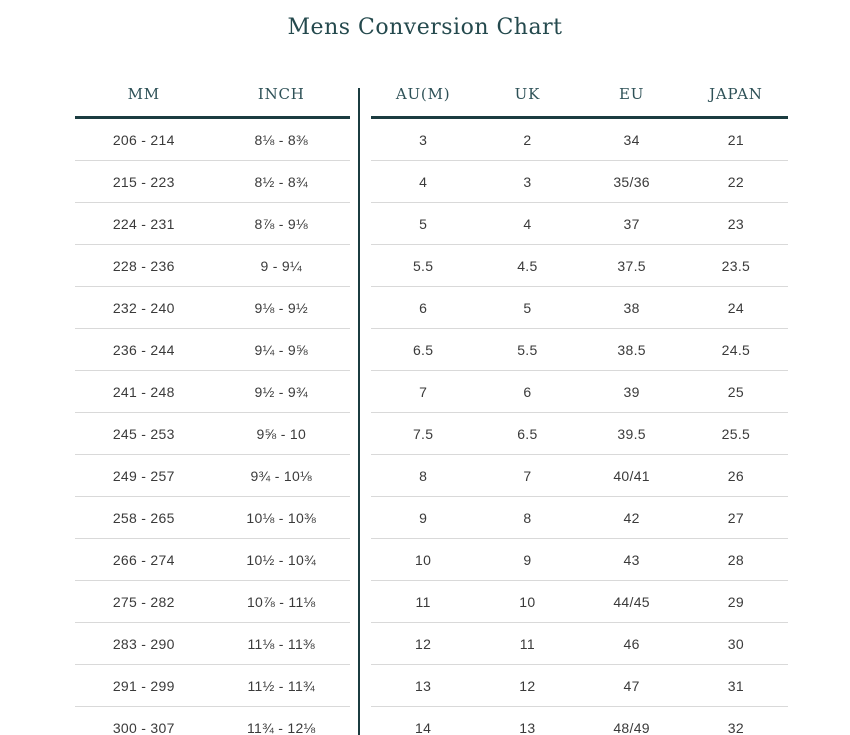 This screenshot has width=850, height=735. Describe the element at coordinates (735, 475) in the screenshot. I see `table-cell: 26` at that location.